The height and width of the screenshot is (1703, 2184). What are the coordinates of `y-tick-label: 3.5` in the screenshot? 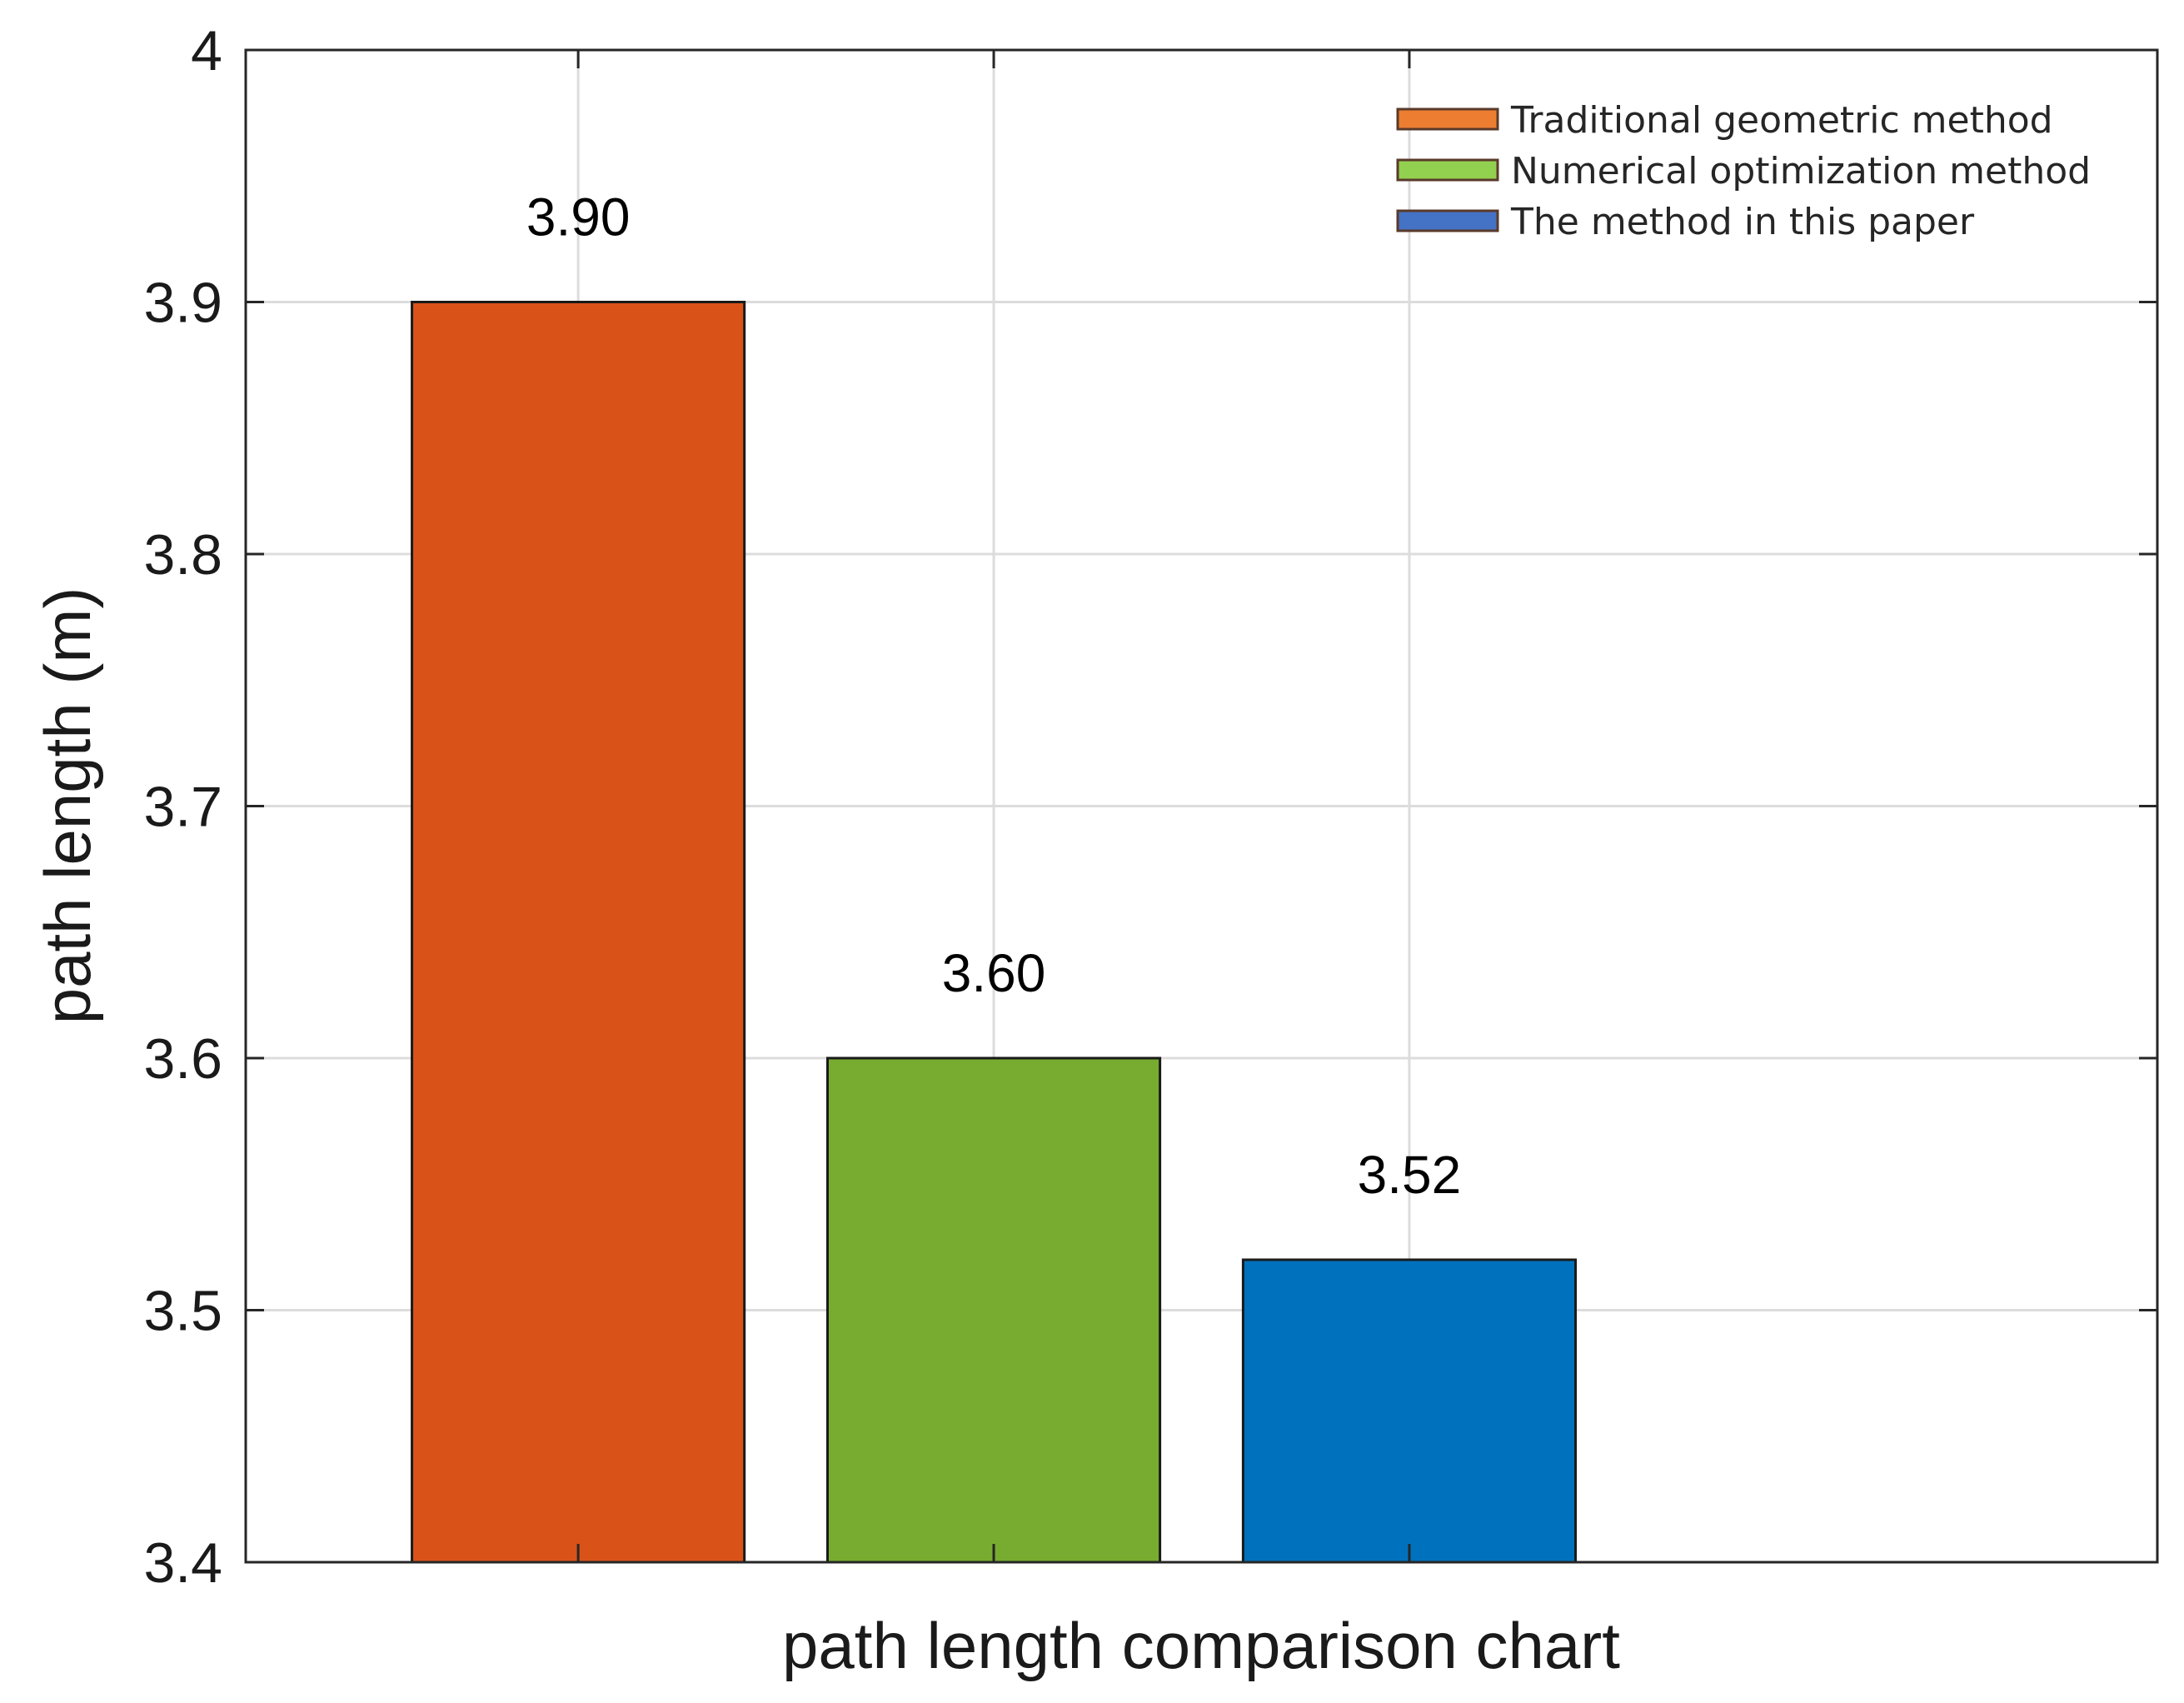 It's located at (182, 1311).